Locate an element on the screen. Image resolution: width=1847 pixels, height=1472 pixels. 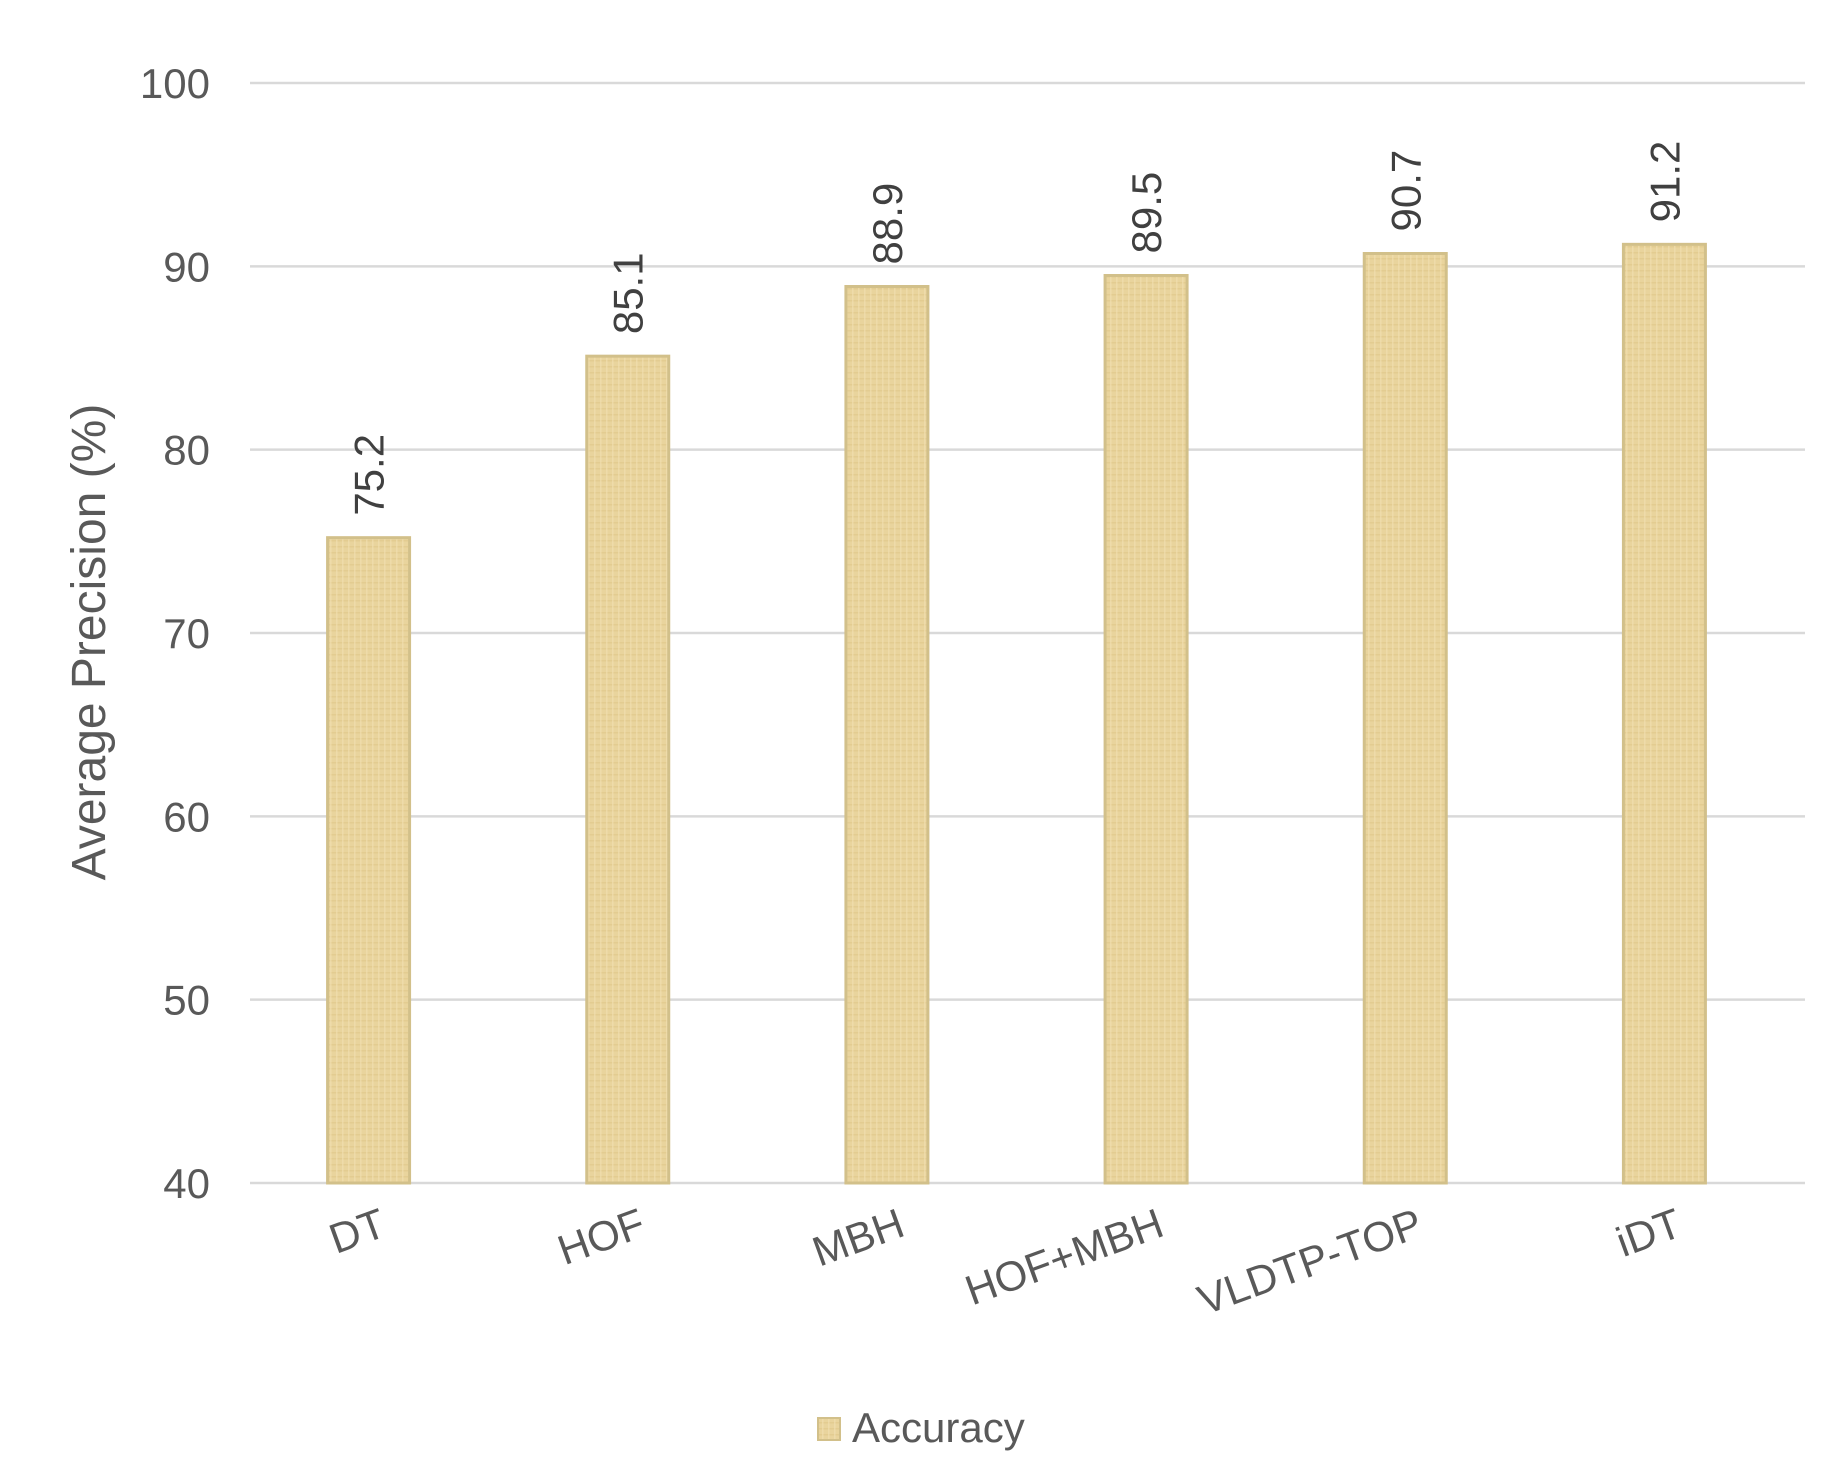
bar-dt is located at coordinates (369, 860).